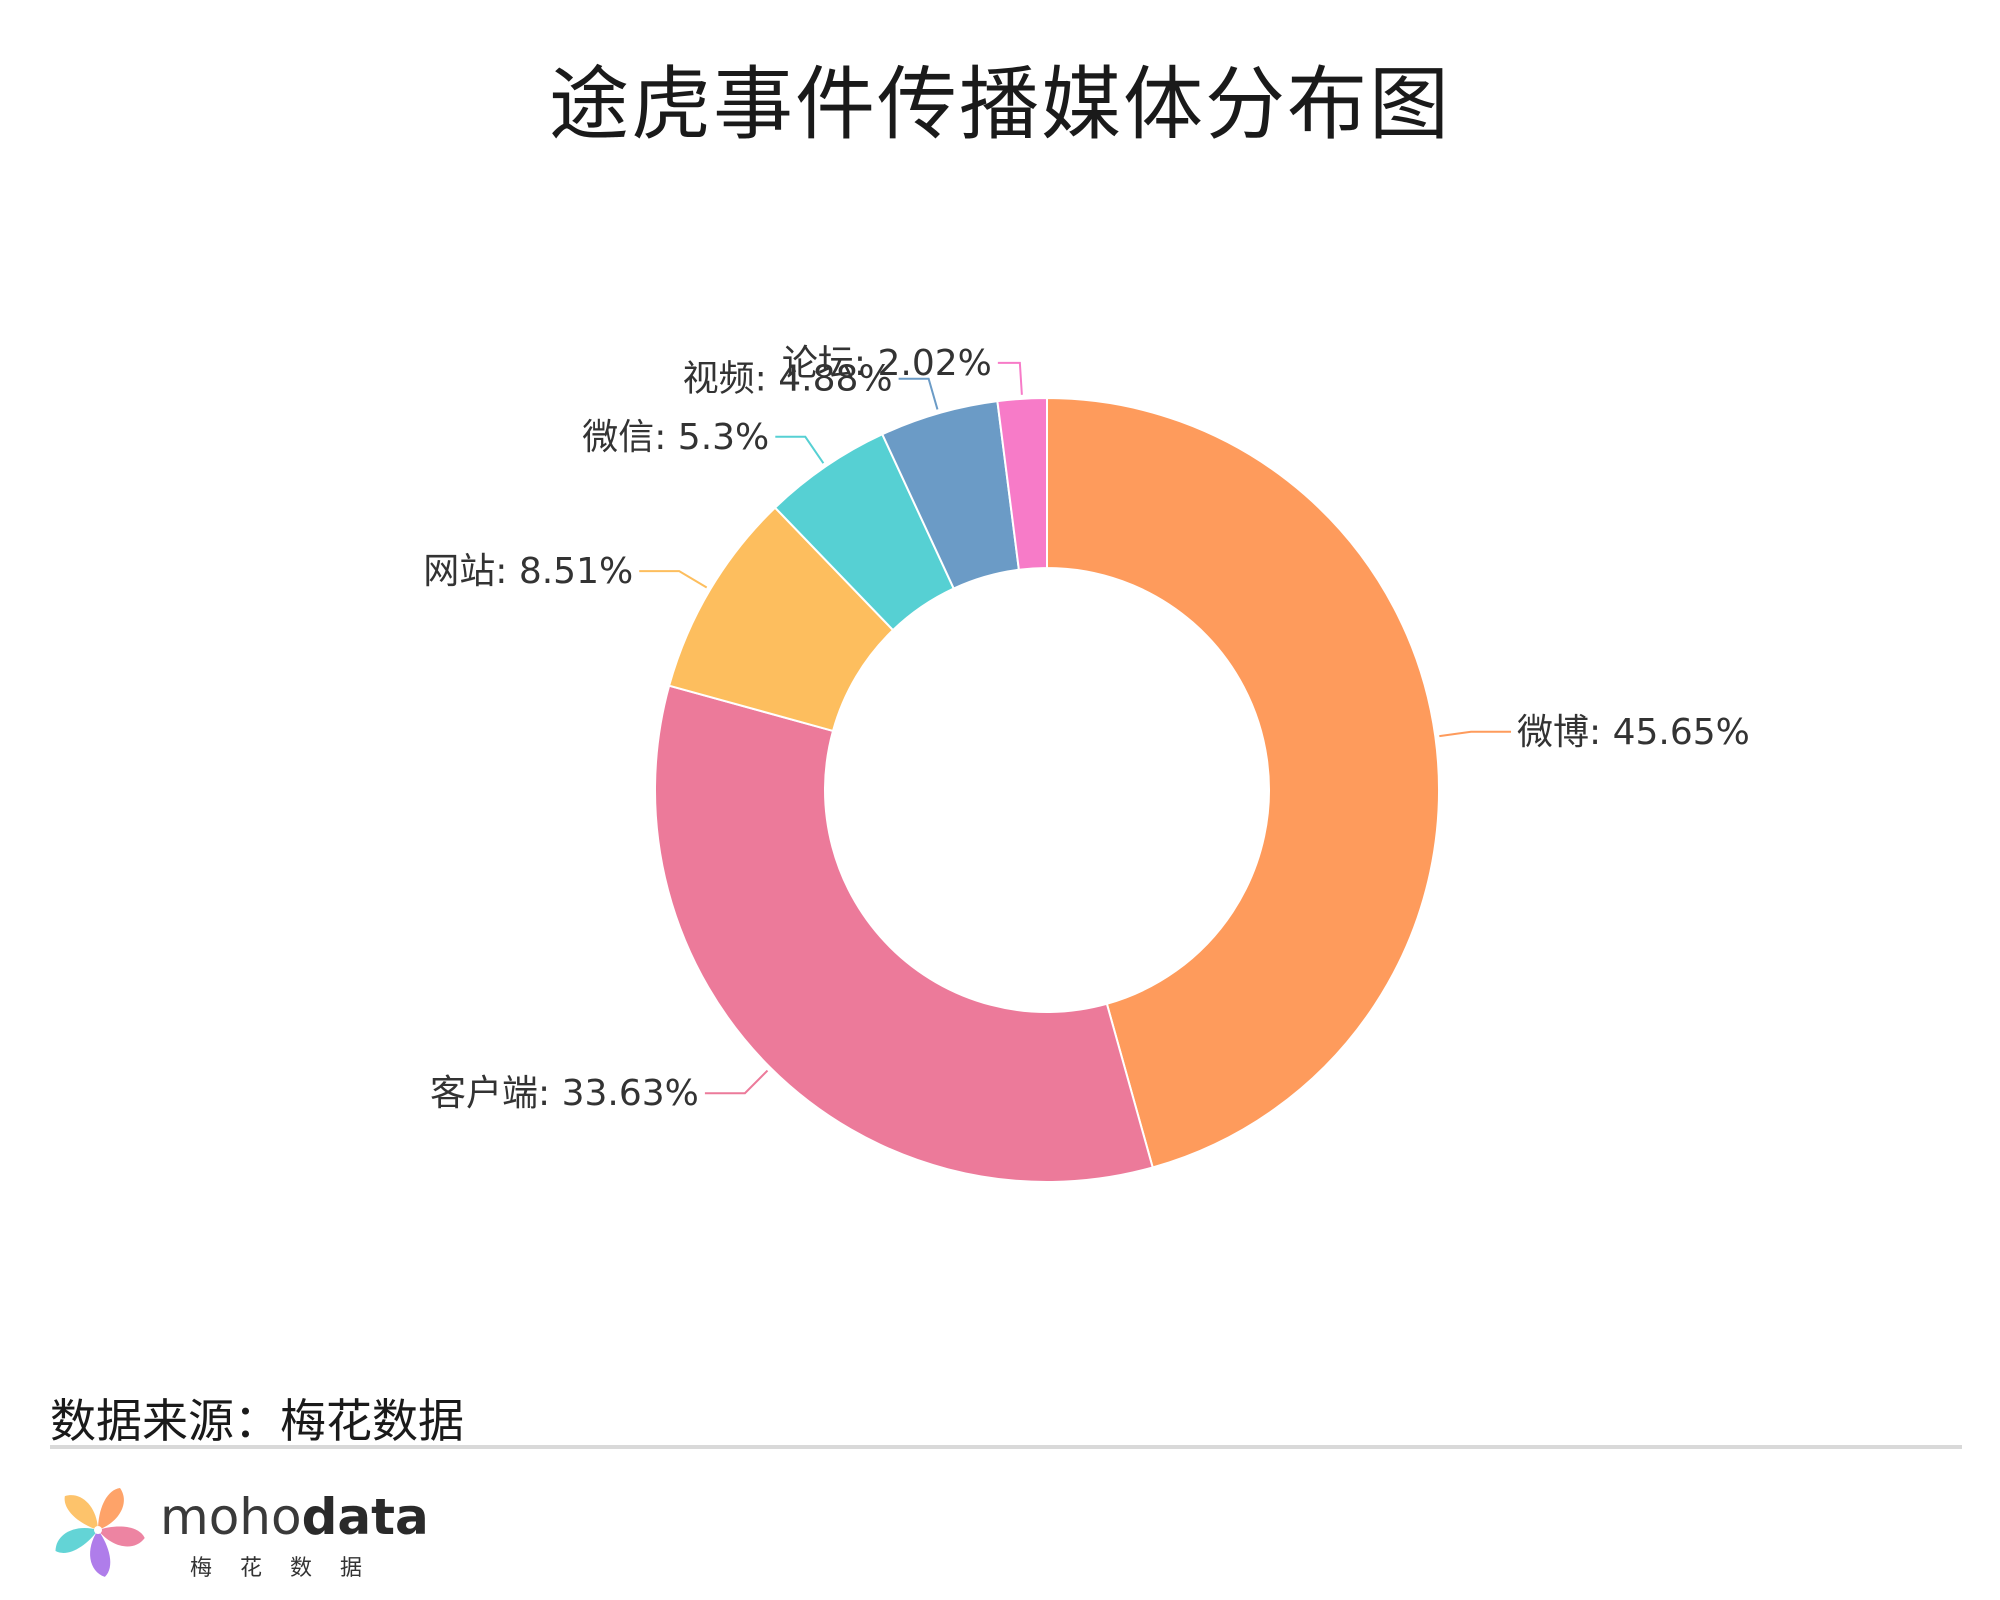 Image resolution: width=2000 pixels, height=1600 pixels. I want to click on chart-title: 途虎事件传播媒体分布图, so click(1000, 104).